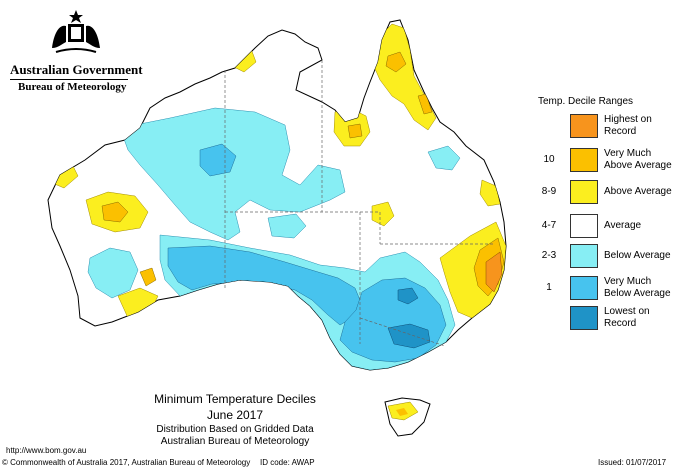 The width and height of the screenshot is (680, 467). Describe the element at coordinates (76, 31) in the screenshot. I see `commonwealth-coat-of-arms-icon` at that location.